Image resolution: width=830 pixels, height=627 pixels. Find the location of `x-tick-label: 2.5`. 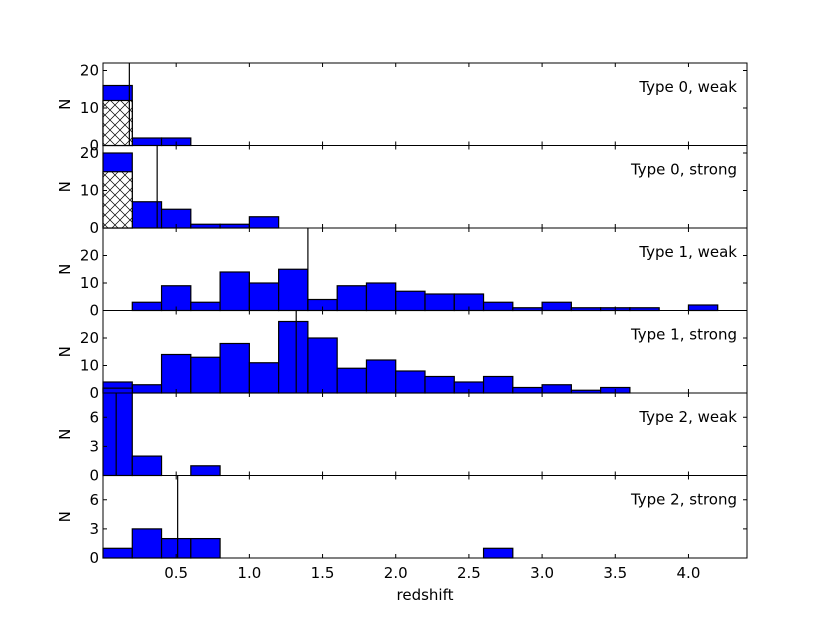

x-tick-label: 2.5 is located at coordinates (469, 573).